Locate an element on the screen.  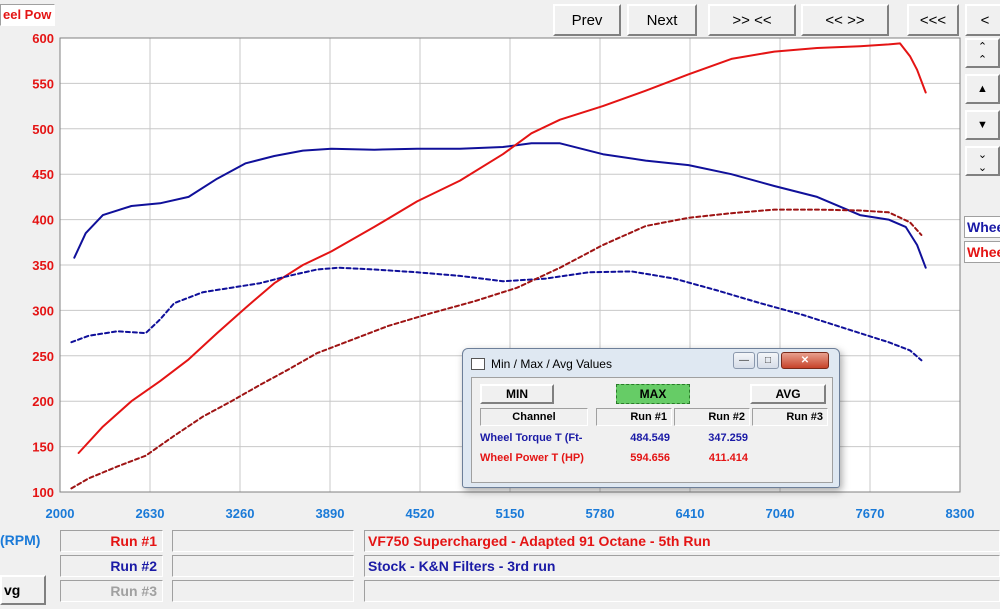
scroll-bottom-button: ⌄ ⌄ is located at coordinates (982, 161).